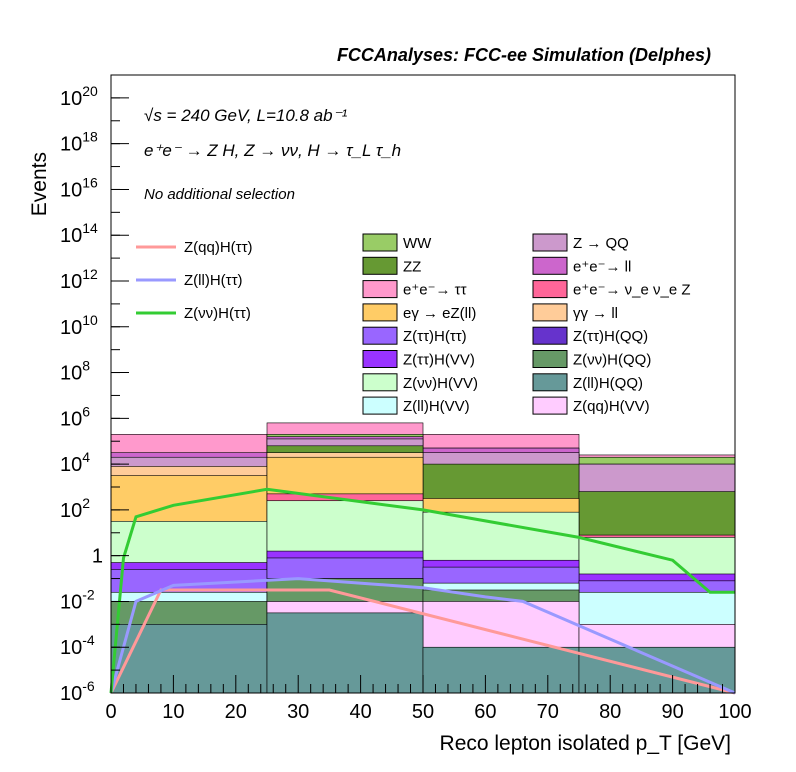 The height and width of the screenshot is (772, 796). I want to click on legend-label: ZZ, so click(412, 266).